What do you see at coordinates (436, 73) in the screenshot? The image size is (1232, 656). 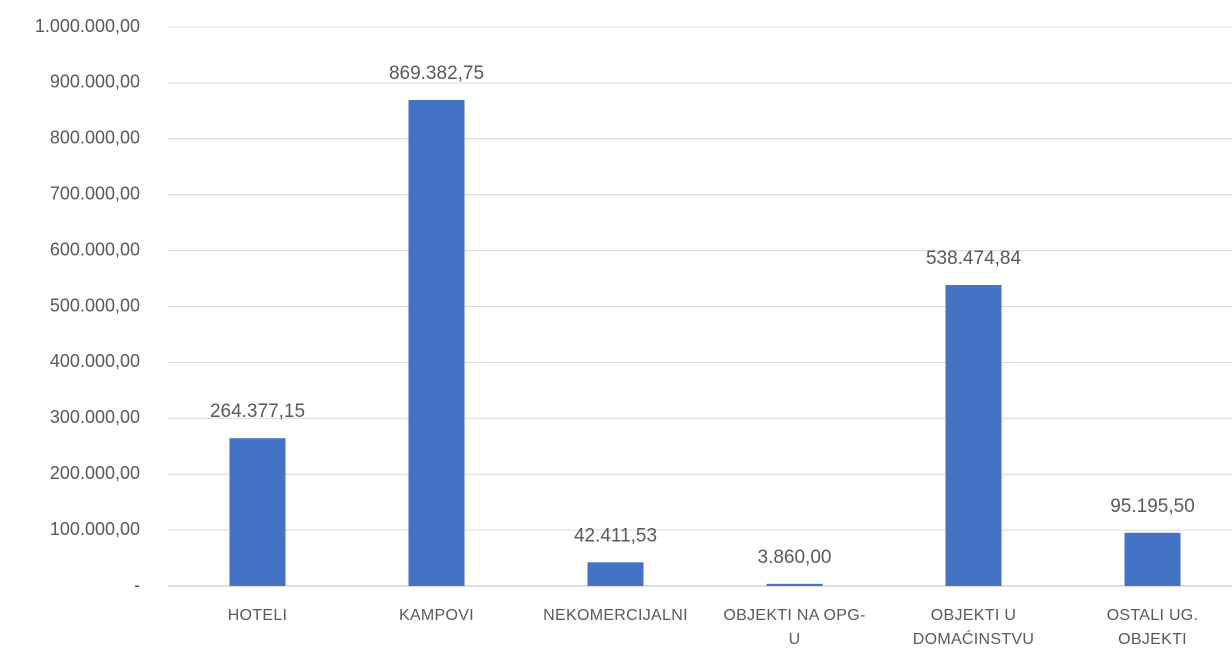 I see `data-label: 869.382,75` at bounding box center [436, 73].